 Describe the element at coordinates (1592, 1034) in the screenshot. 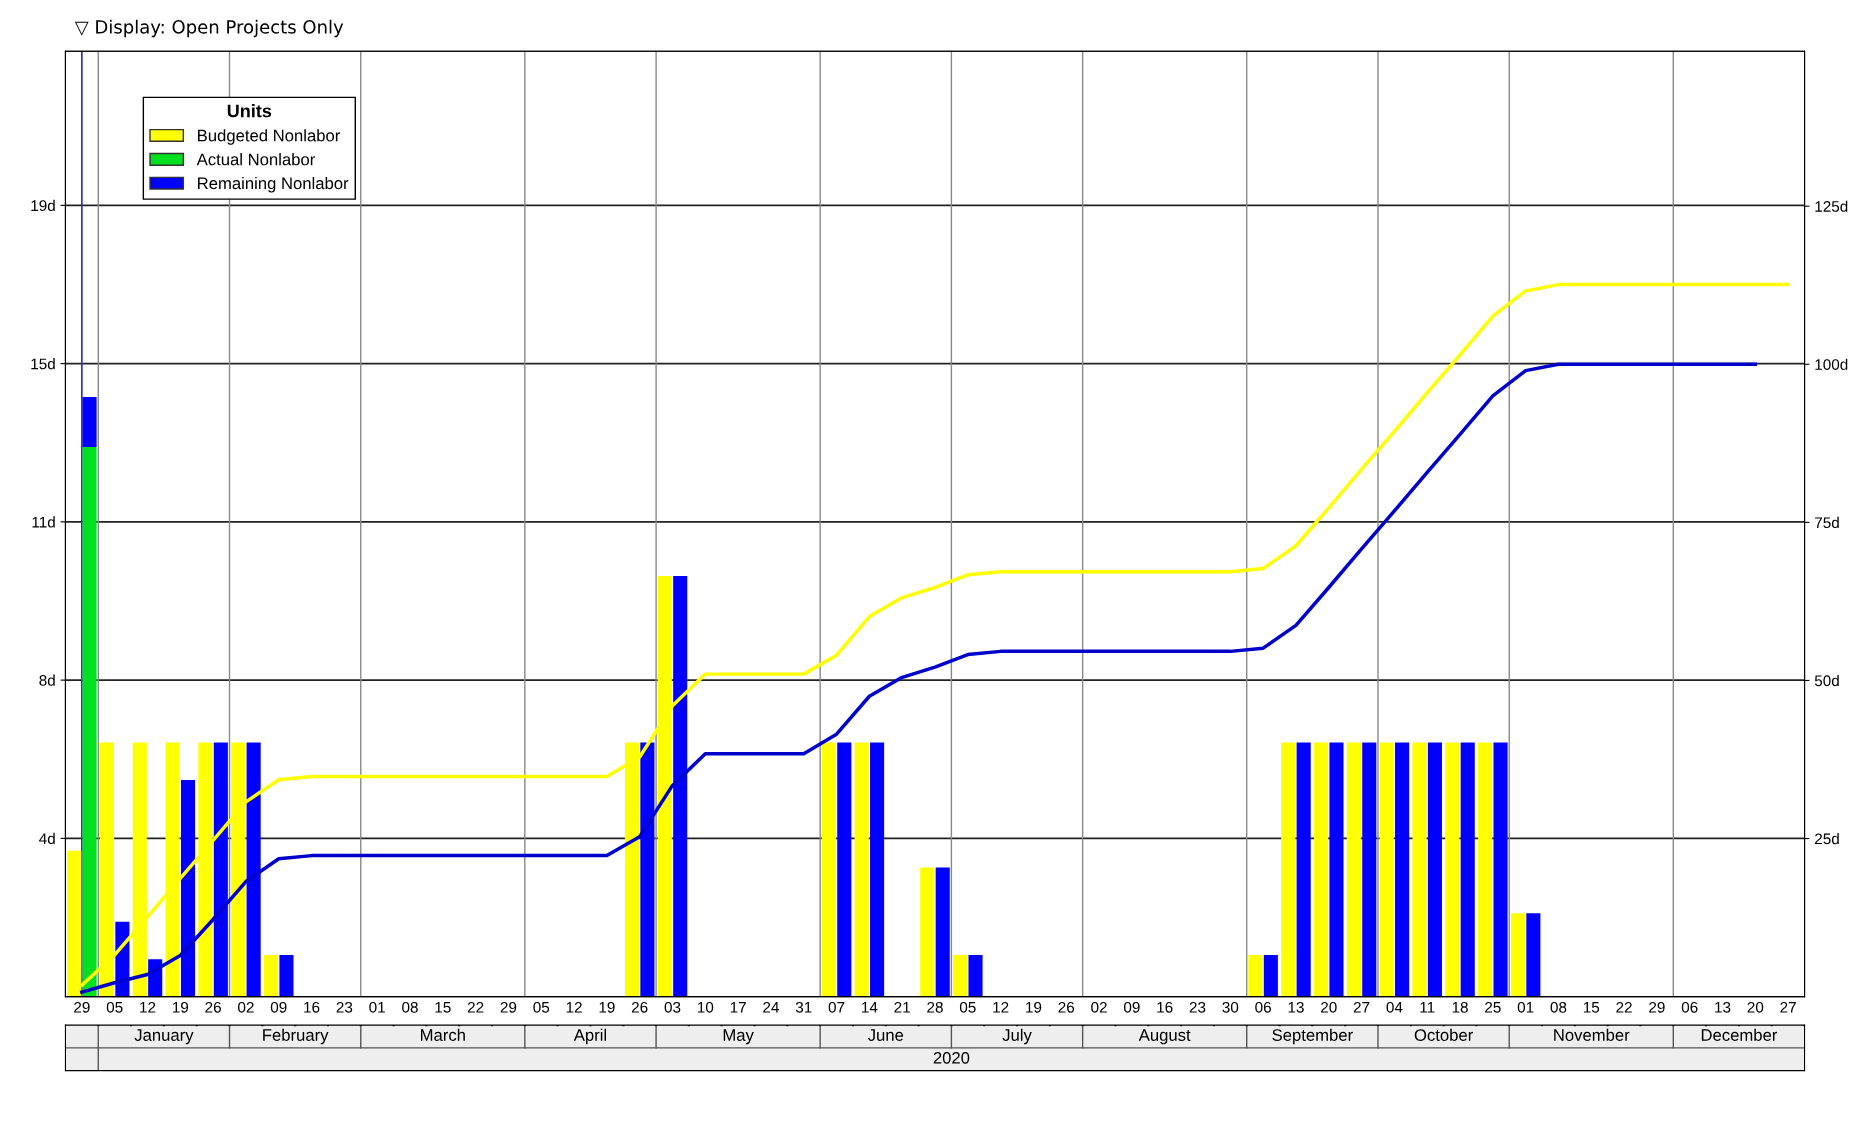

I see `text: November` at that location.